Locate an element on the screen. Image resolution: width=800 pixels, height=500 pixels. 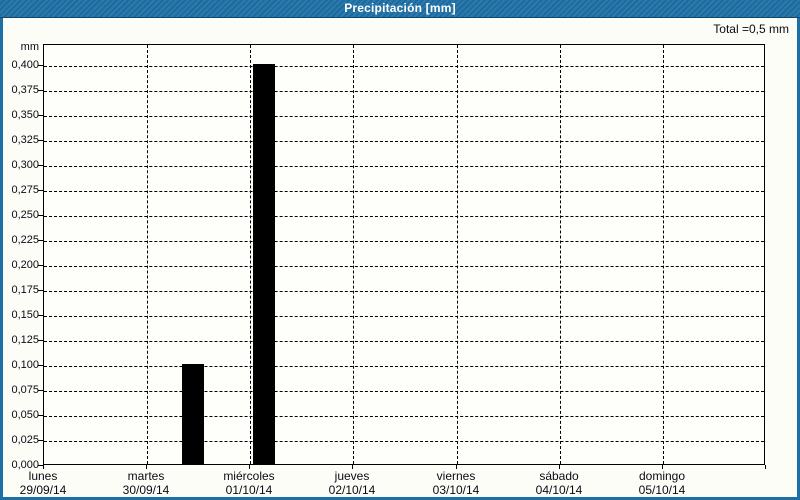
y-tick-label: 0,075 is located at coordinates (25, 390).